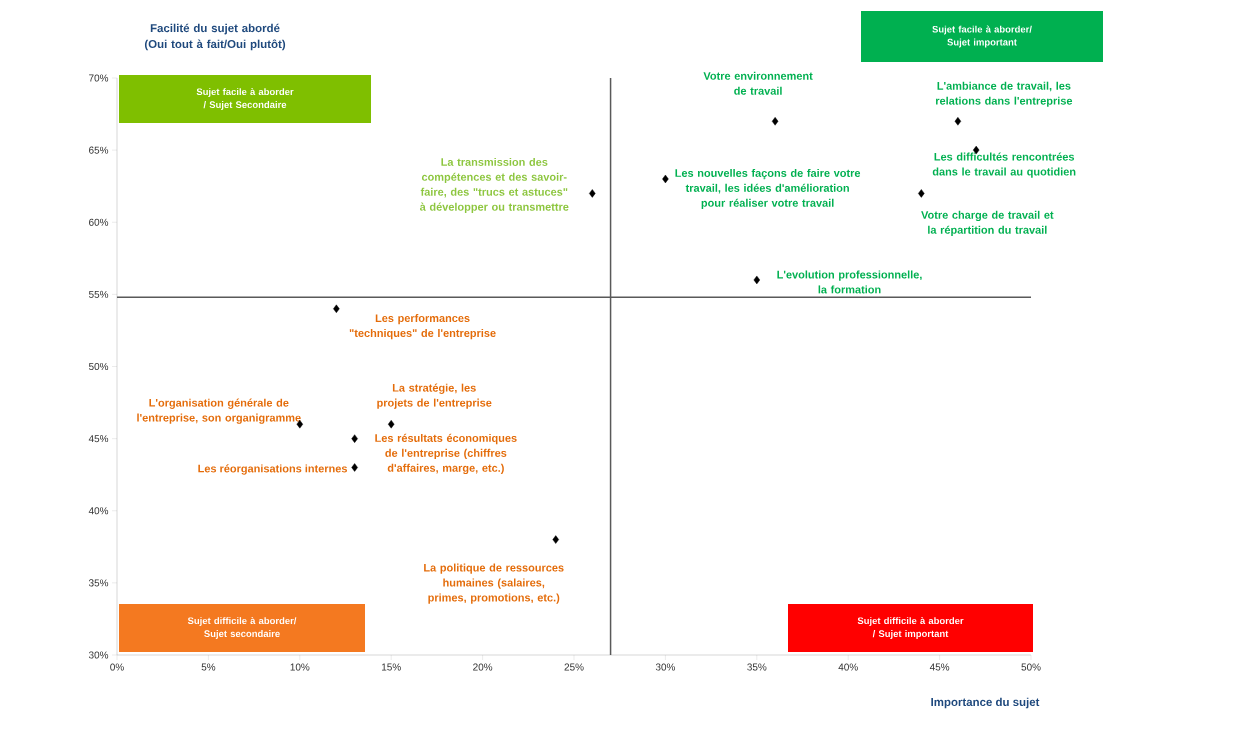 The width and height of the screenshot is (1259, 745). What do you see at coordinates (245, 99) in the screenshot?
I see `annotation: Sujet facile à aborder / Sujet Secondaire` at bounding box center [245, 99].